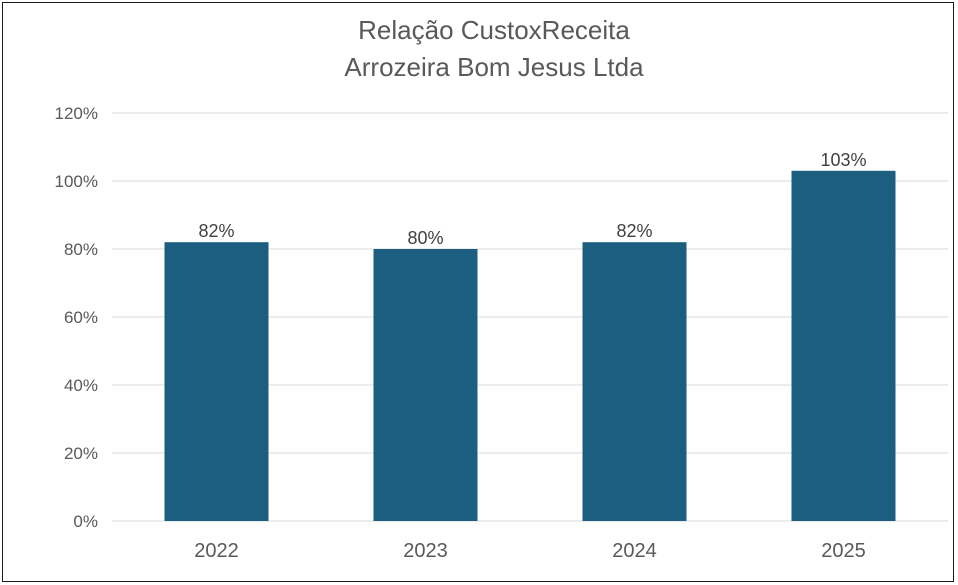 This screenshot has width=958, height=585. I want to click on y-tick-label: 80%, so click(81, 249).